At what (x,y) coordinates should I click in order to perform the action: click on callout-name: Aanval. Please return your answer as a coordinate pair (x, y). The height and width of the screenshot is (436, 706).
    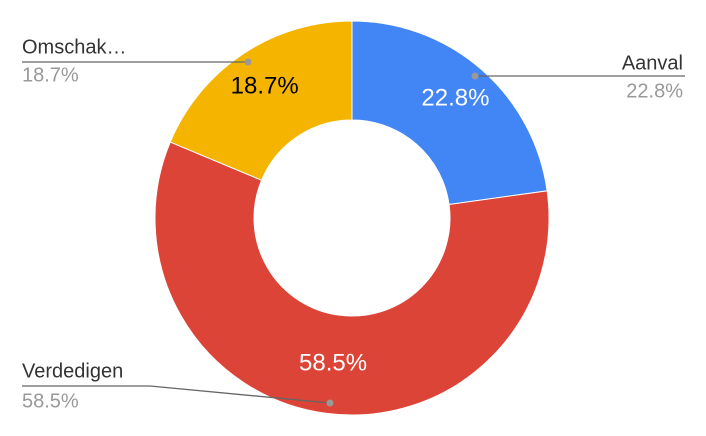
    Looking at the image, I should click on (652, 63).